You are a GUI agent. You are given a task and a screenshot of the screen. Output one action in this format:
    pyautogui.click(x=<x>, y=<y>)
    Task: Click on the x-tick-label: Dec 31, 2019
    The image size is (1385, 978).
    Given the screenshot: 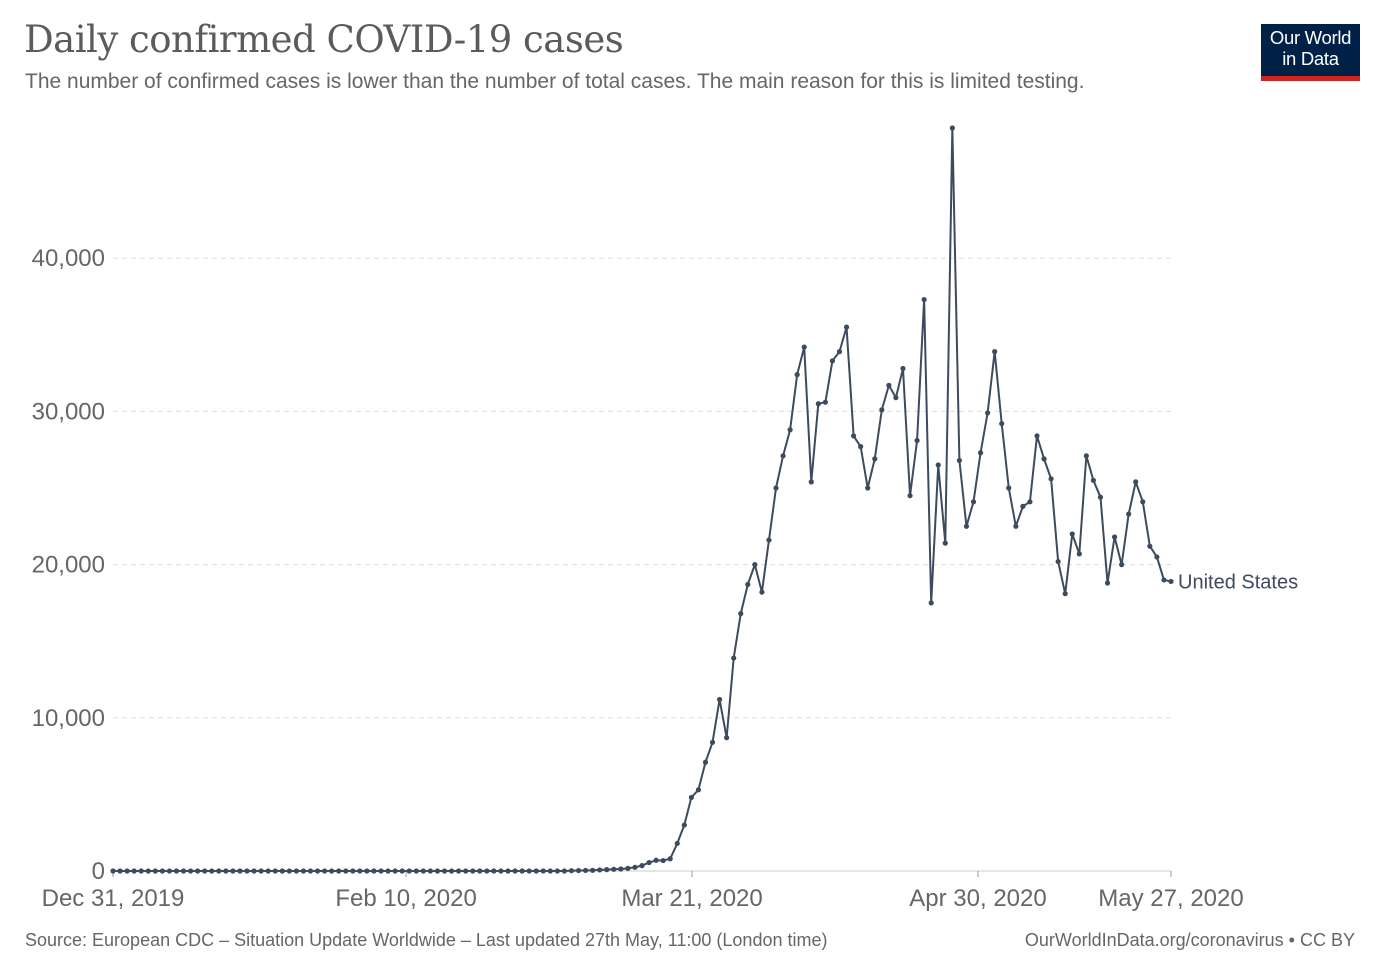 What is the action you would take?
    pyautogui.click(x=113, y=898)
    